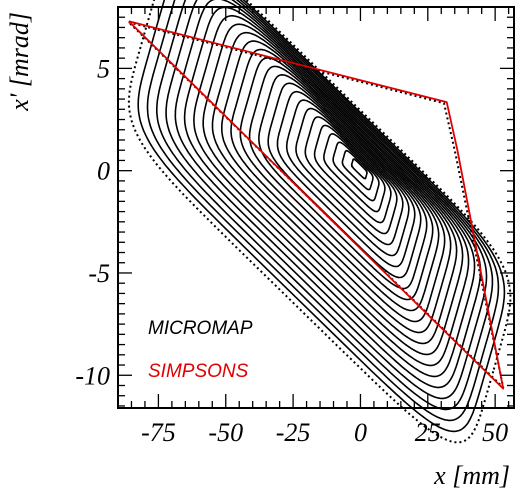 This screenshot has width=523, height=492. Describe the element at coordinates (103, 68) in the screenshot. I see `y-tick-label: 5` at that location.